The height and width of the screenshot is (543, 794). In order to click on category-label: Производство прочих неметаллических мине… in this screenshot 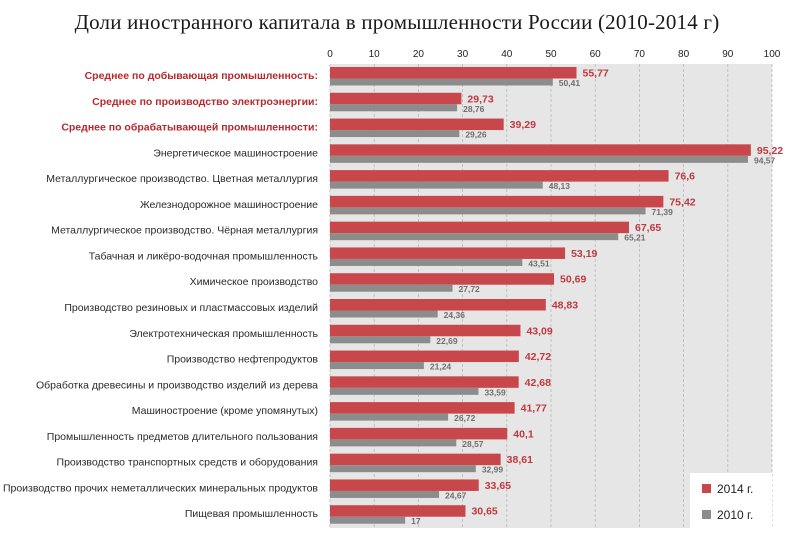, I will do `click(160, 488)`.